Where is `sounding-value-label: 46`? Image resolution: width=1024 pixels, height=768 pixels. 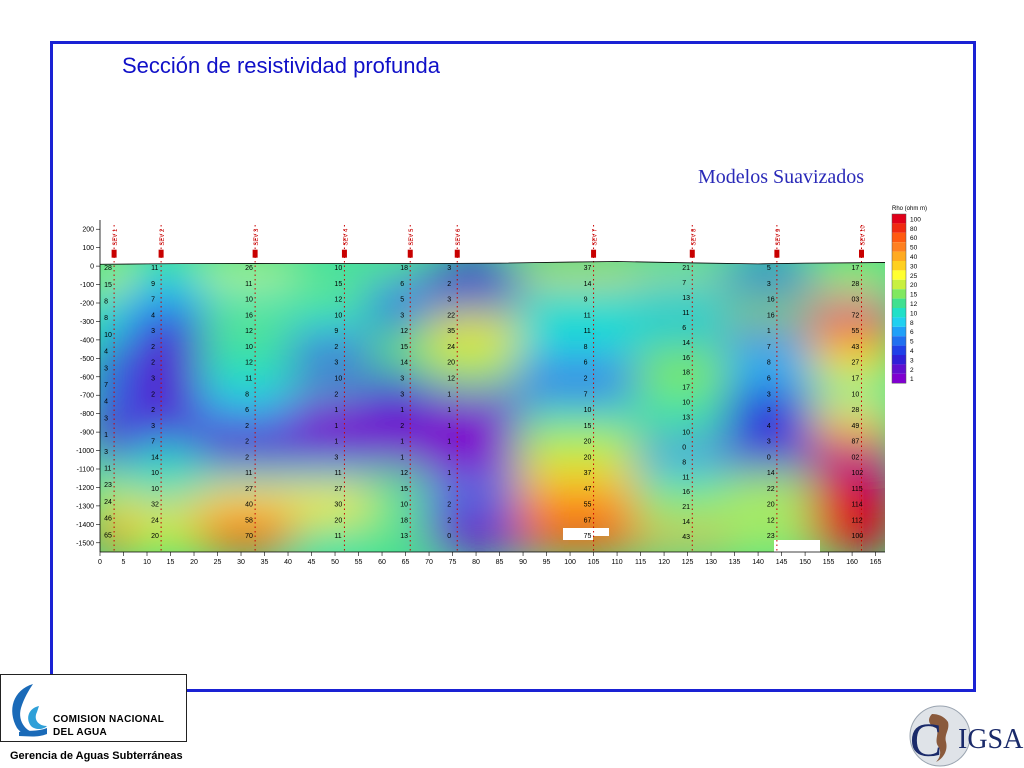
sounding-value-label: 46 is located at coordinates (108, 519).